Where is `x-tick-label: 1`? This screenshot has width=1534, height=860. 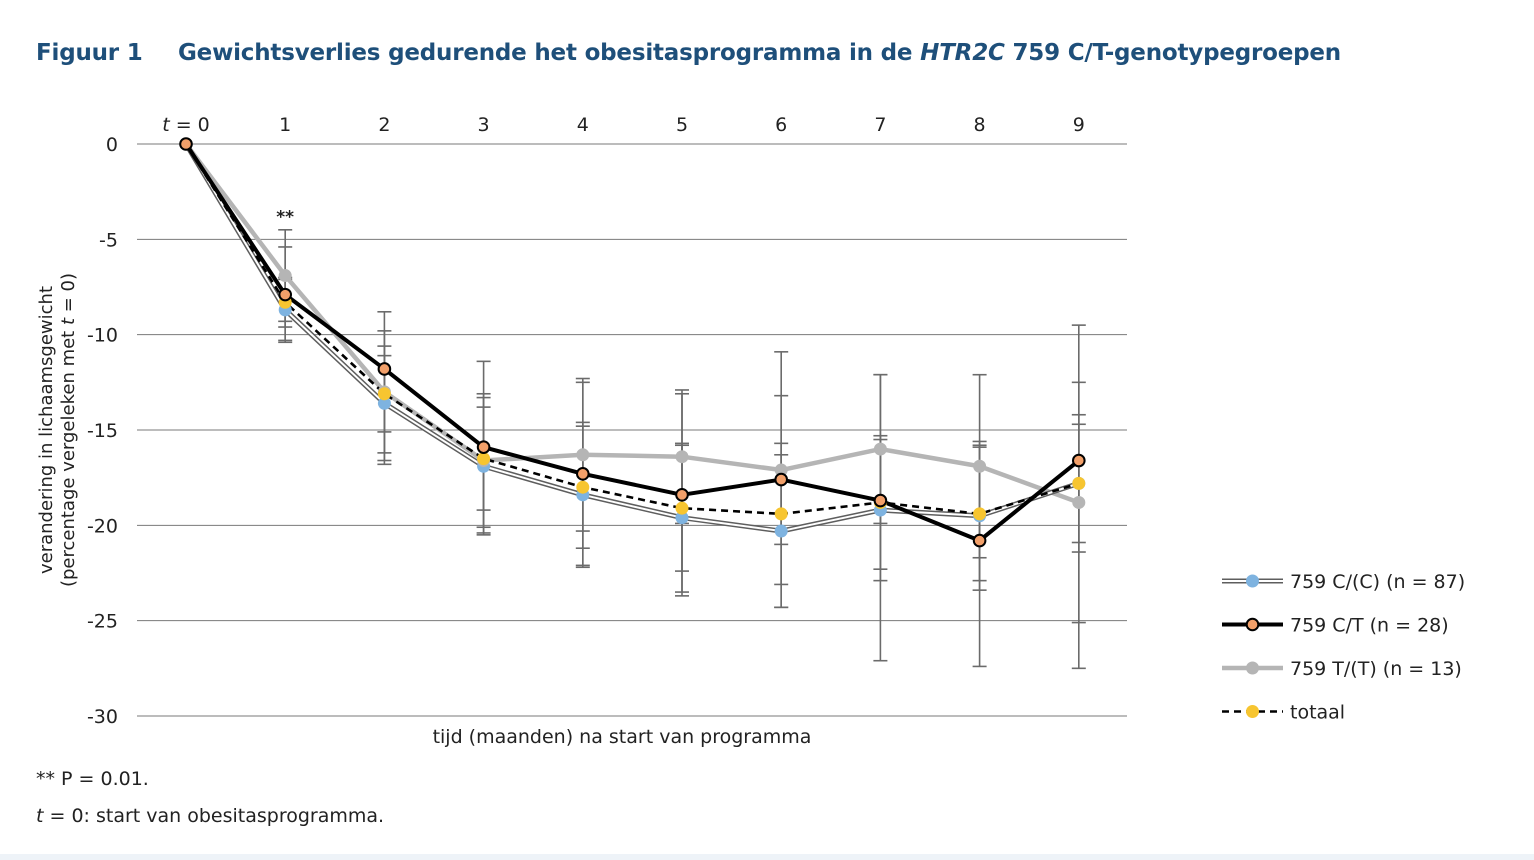 x-tick-label: 1 is located at coordinates (285, 125).